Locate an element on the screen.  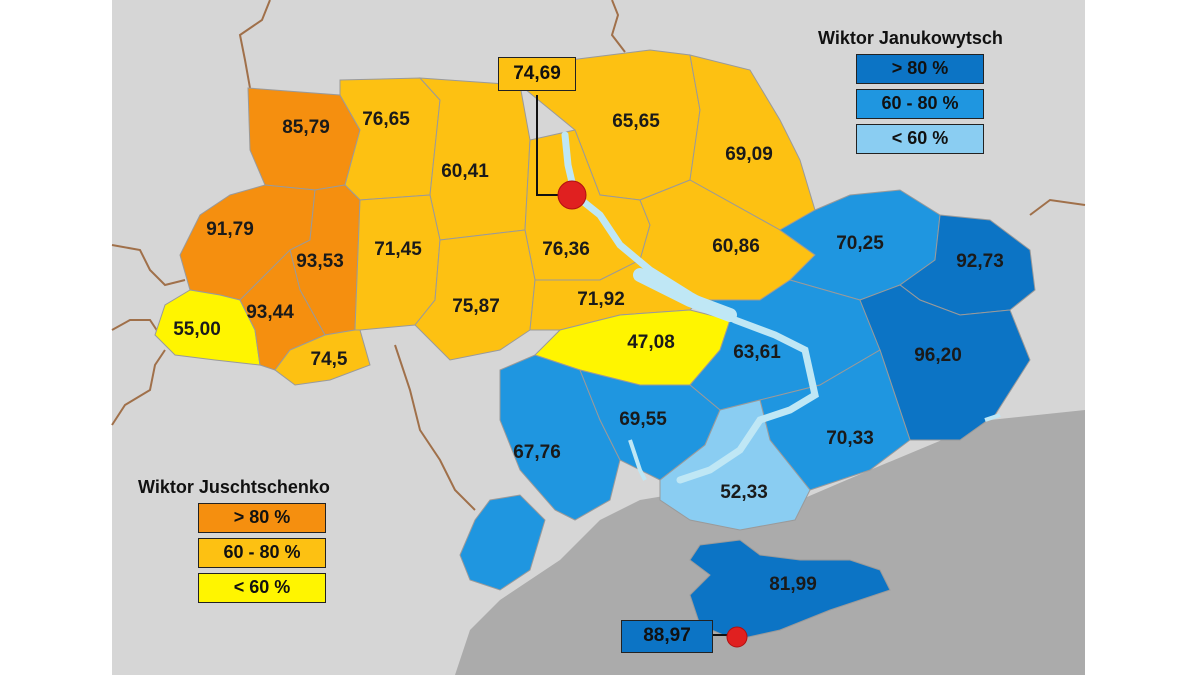
label-poltava: 60,86 is located at coordinates (736, 246).